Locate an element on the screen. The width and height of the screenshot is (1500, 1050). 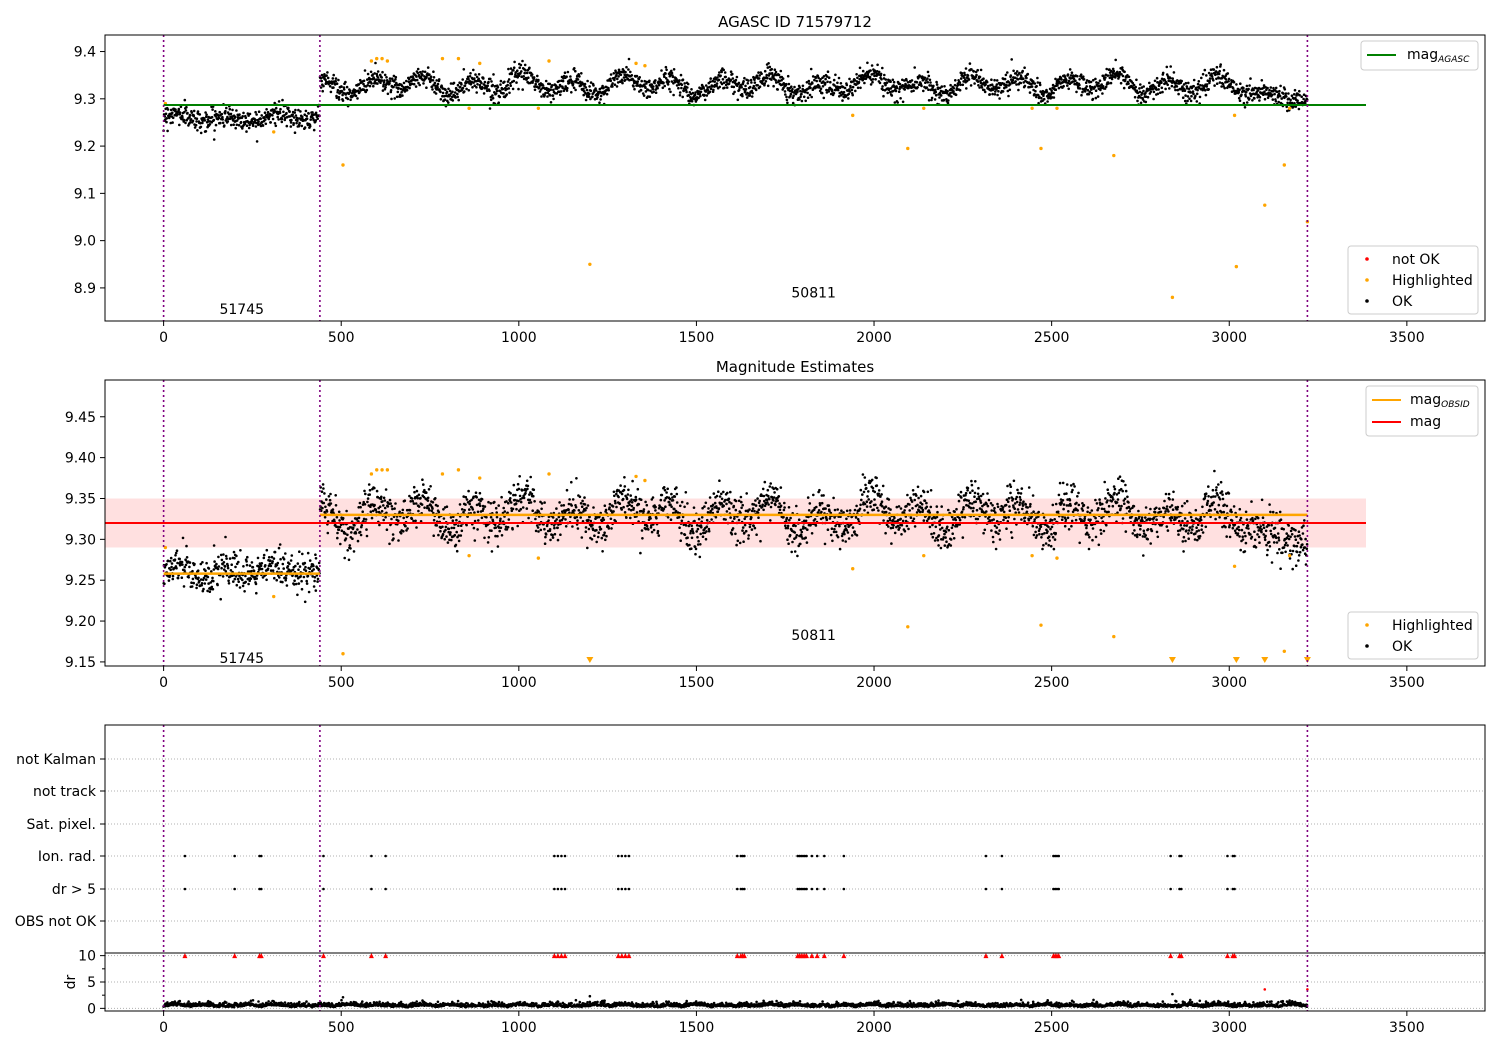
panel-1-obsid-label: 51745 is located at coordinates (241, 310).